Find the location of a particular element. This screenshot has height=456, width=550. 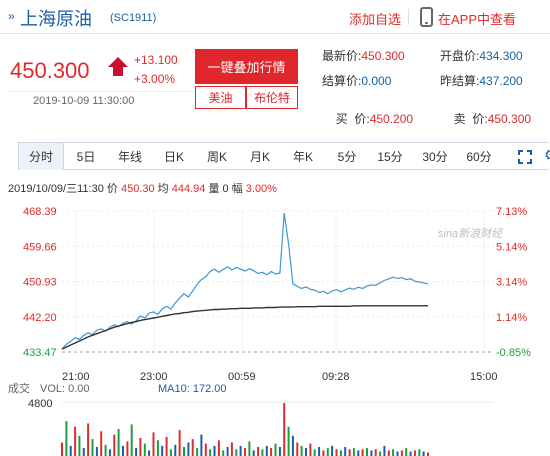

info-price-value: 450.30 is located at coordinates (137, 189).